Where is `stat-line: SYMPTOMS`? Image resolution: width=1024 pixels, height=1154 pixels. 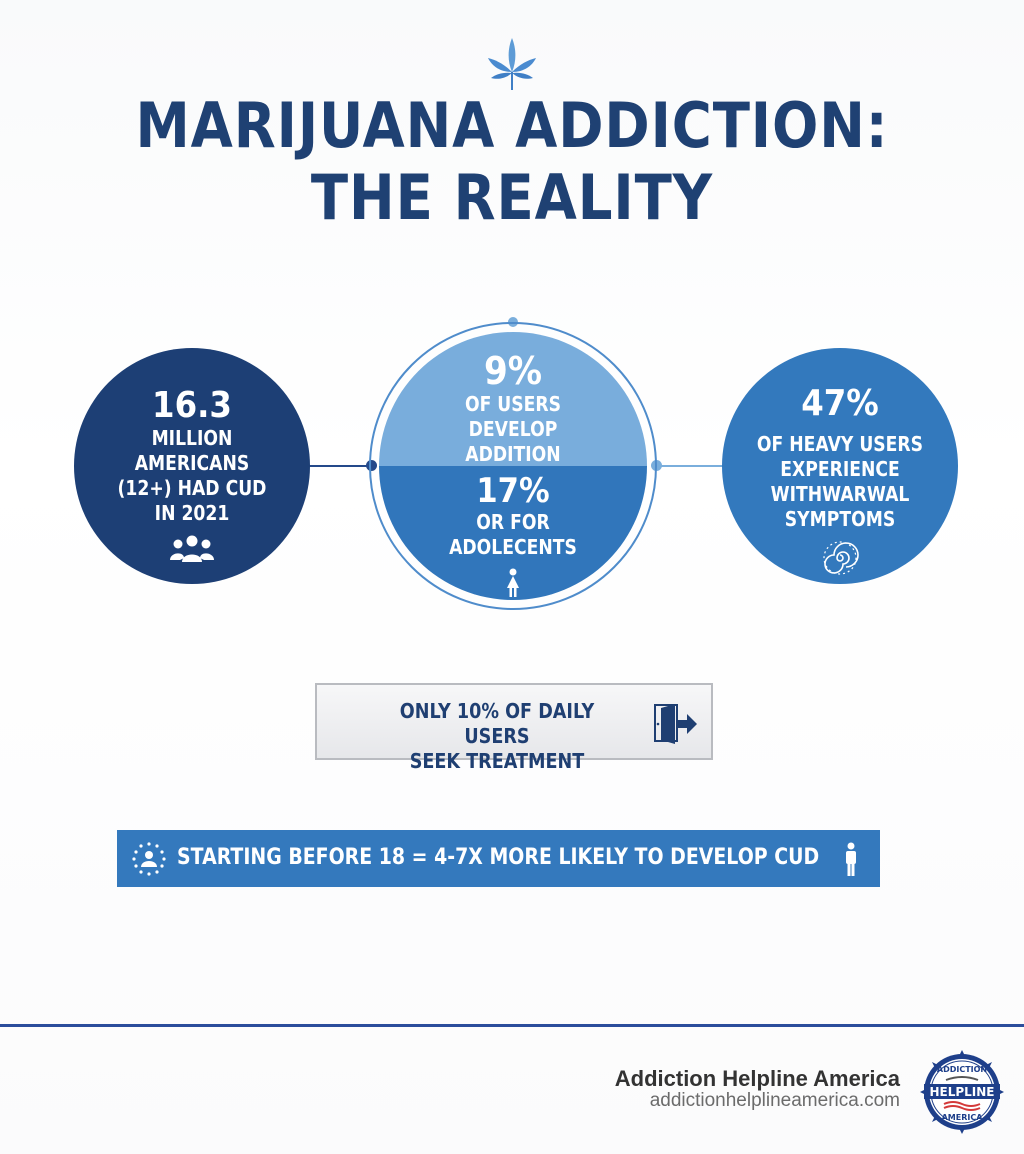 stat-line: SYMPTOMS is located at coordinates (840, 519).